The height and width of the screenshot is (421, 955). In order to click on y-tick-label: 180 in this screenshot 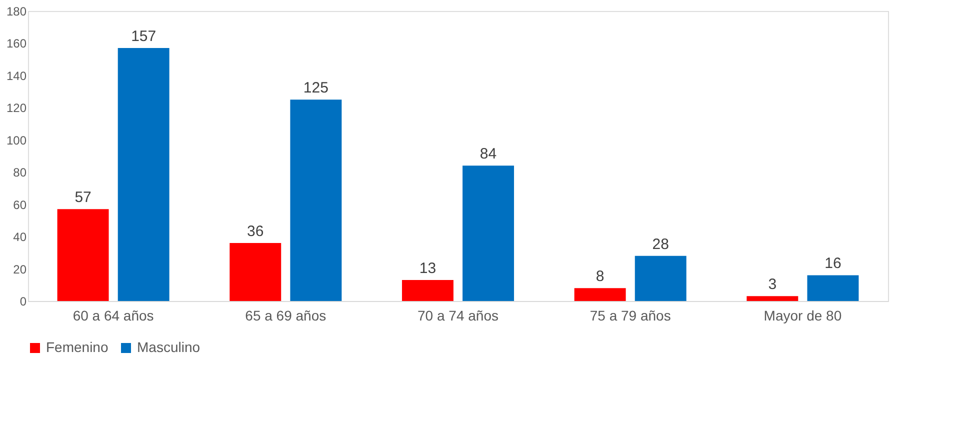, I will do `click(16, 11)`.